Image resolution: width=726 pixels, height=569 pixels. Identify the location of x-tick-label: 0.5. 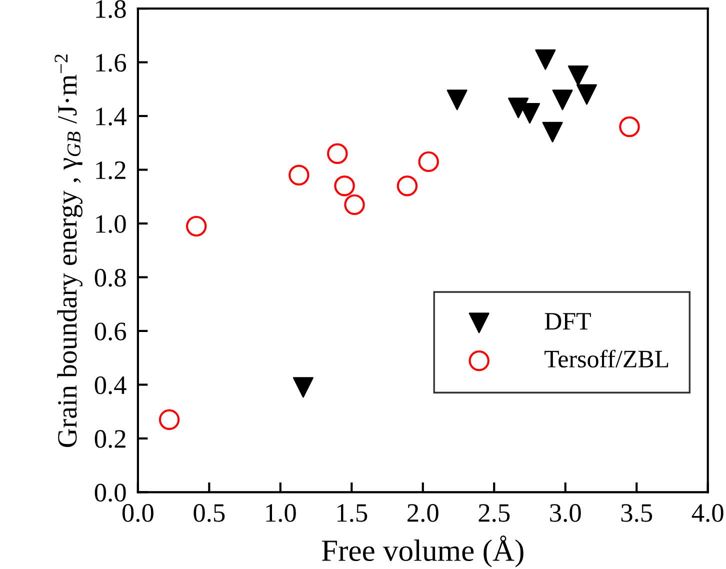
(209, 513).